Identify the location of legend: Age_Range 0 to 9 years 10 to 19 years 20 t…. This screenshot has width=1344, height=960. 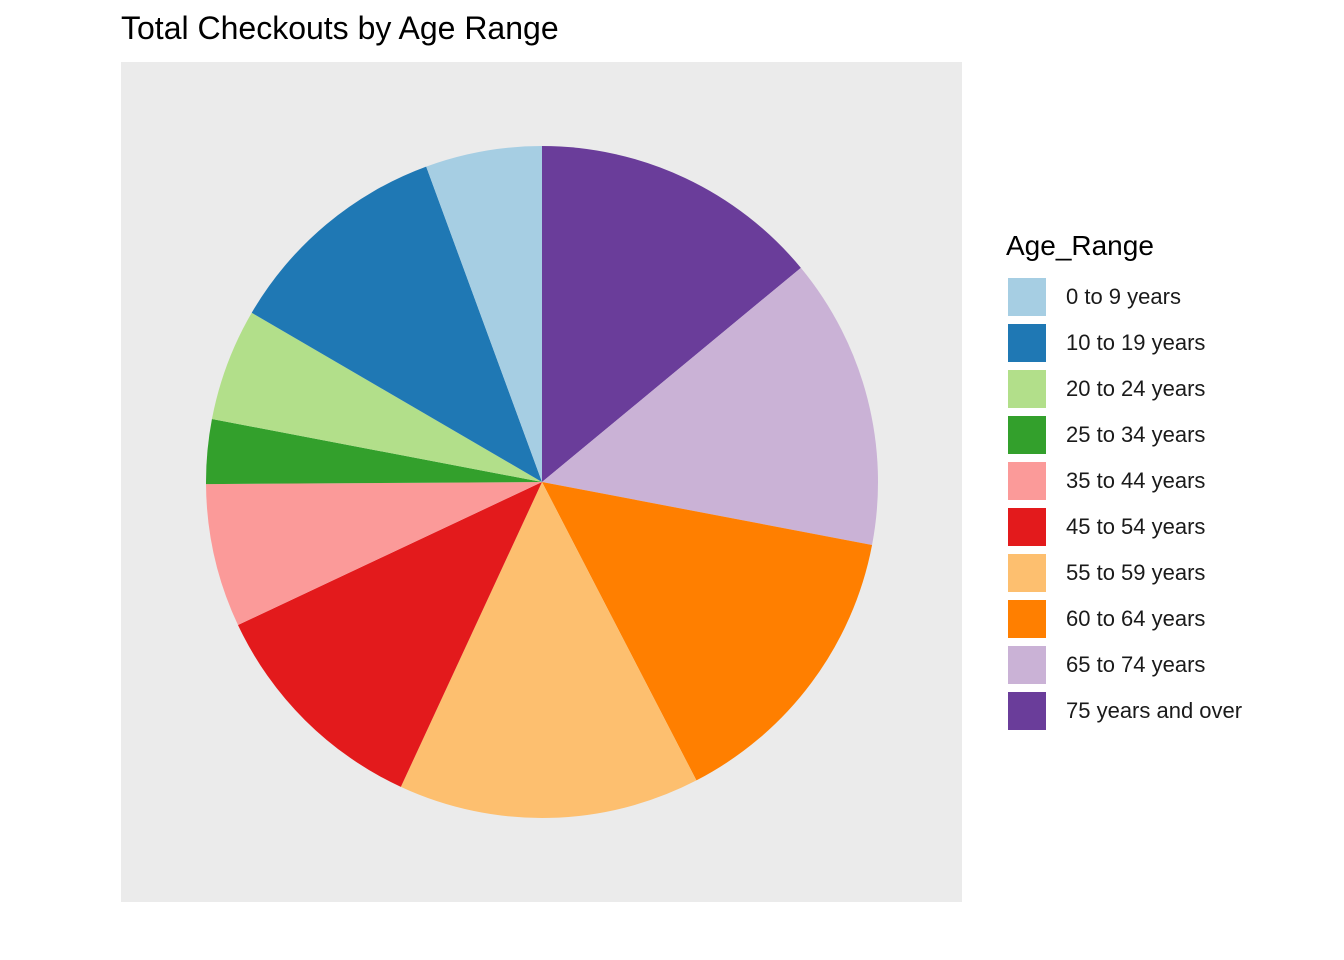
(1124, 482).